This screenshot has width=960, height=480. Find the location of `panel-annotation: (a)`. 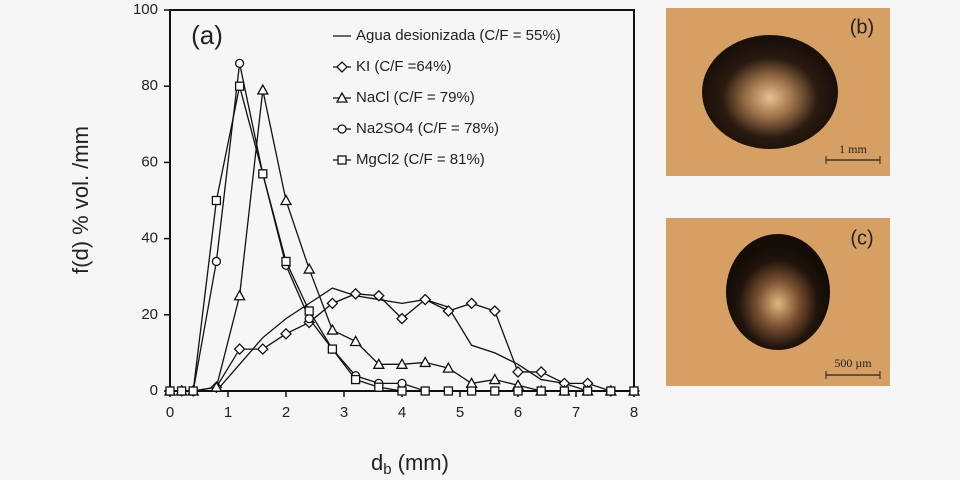

panel-annotation: (a) is located at coordinates (207, 35).